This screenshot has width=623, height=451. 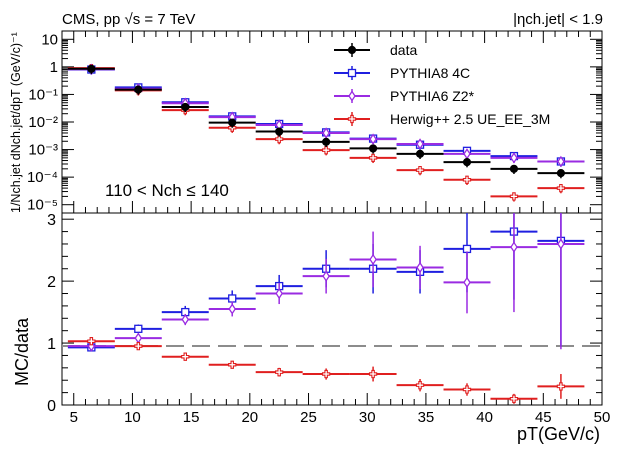 What do you see at coordinates (43, 122) in the screenshot?
I see `upper-tick-label: 10⁻²` at bounding box center [43, 122].